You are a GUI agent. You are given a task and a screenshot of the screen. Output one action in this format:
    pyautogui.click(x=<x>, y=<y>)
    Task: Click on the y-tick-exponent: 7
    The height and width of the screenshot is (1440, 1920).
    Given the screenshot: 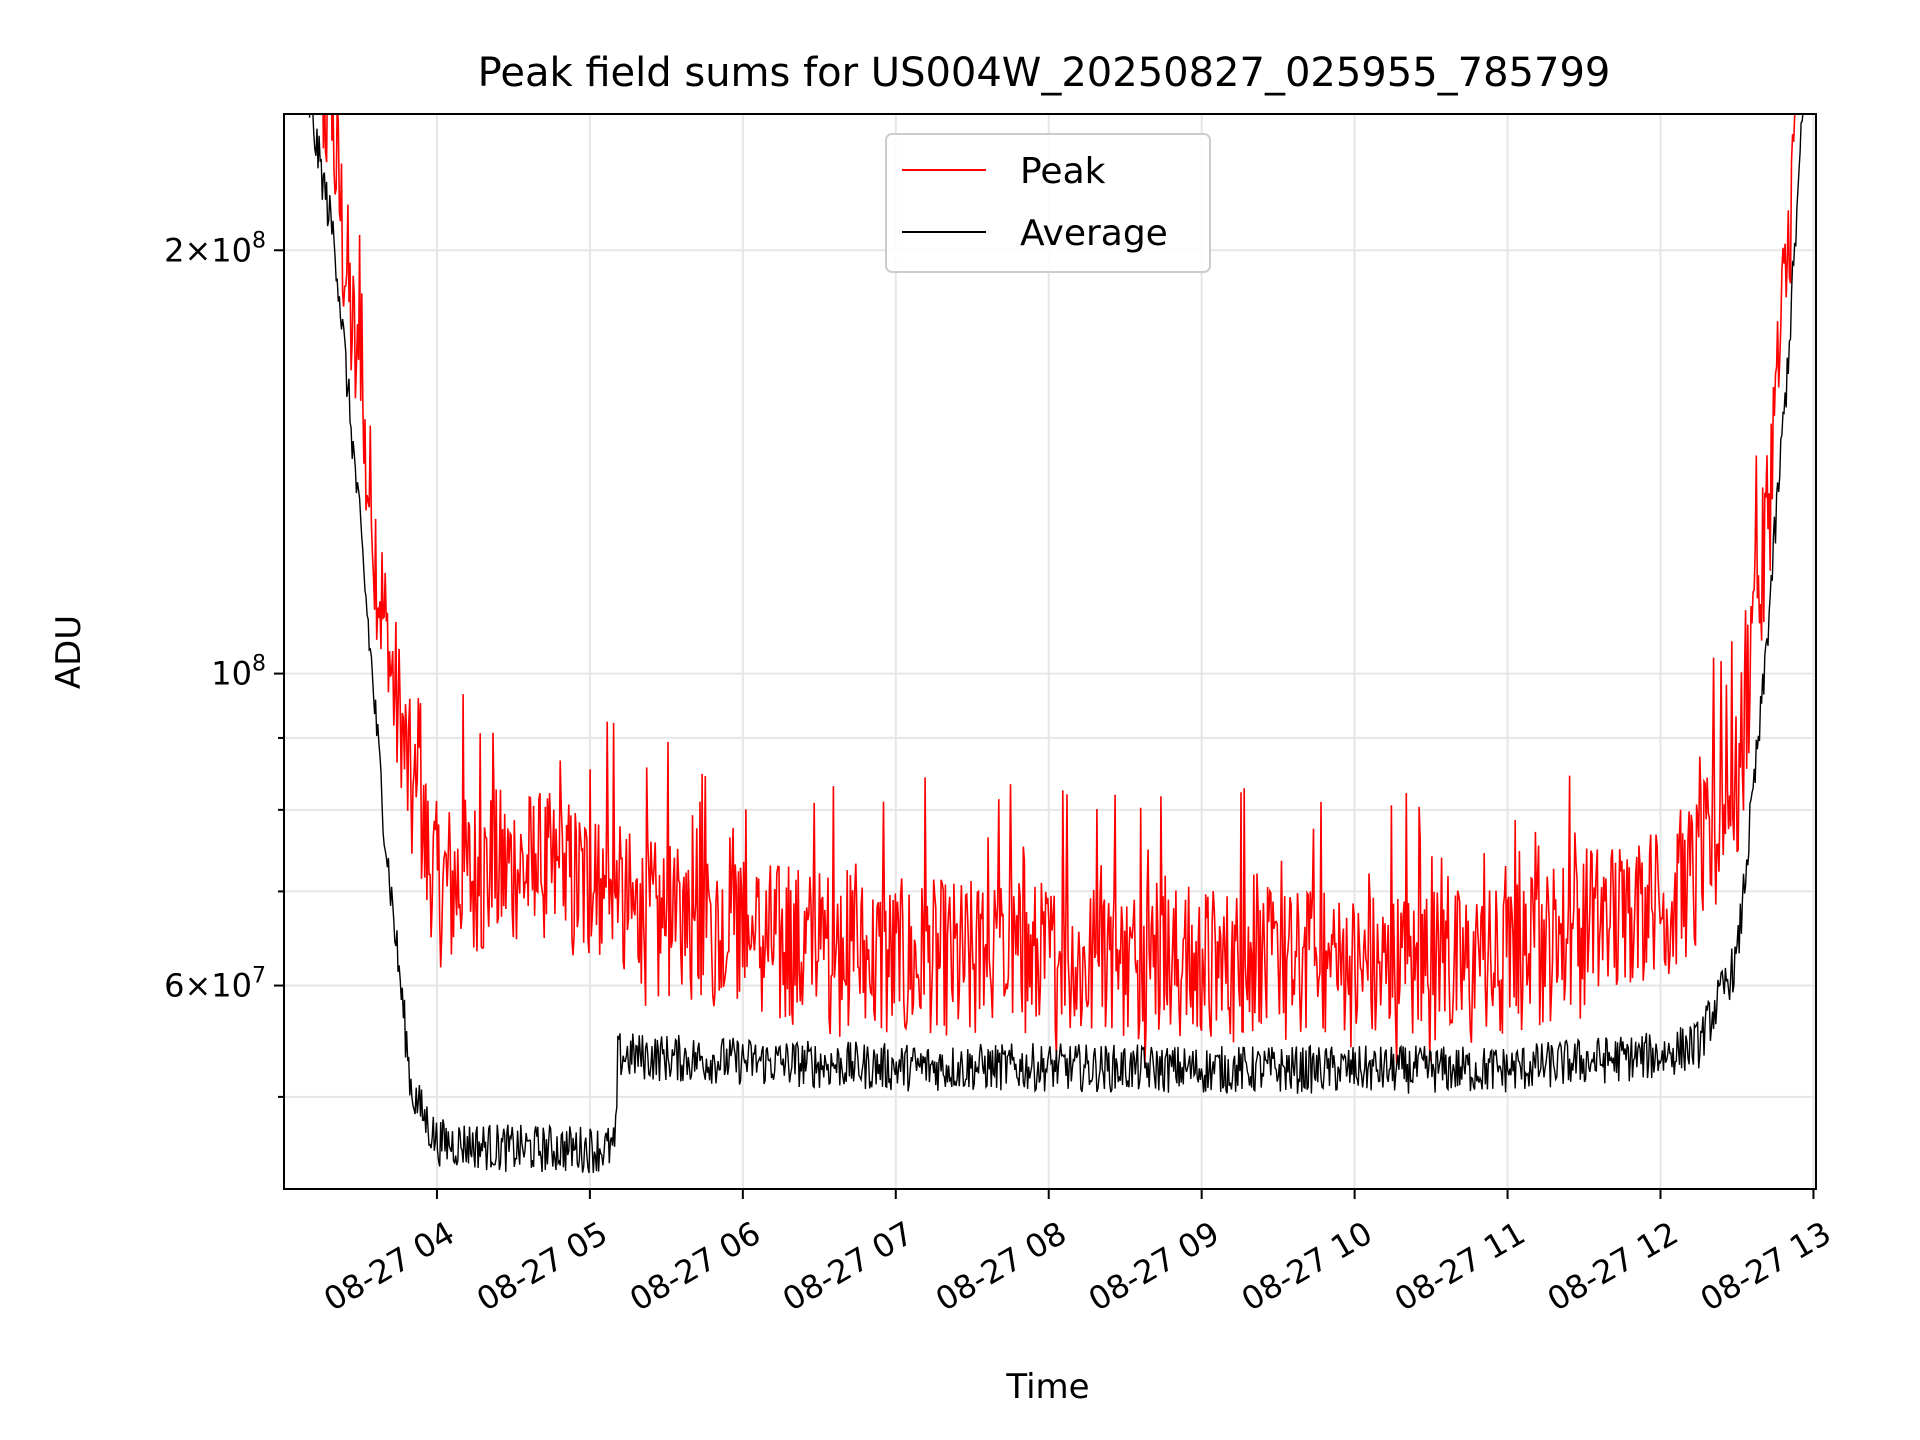 What is the action you would take?
    pyautogui.click(x=259, y=976)
    